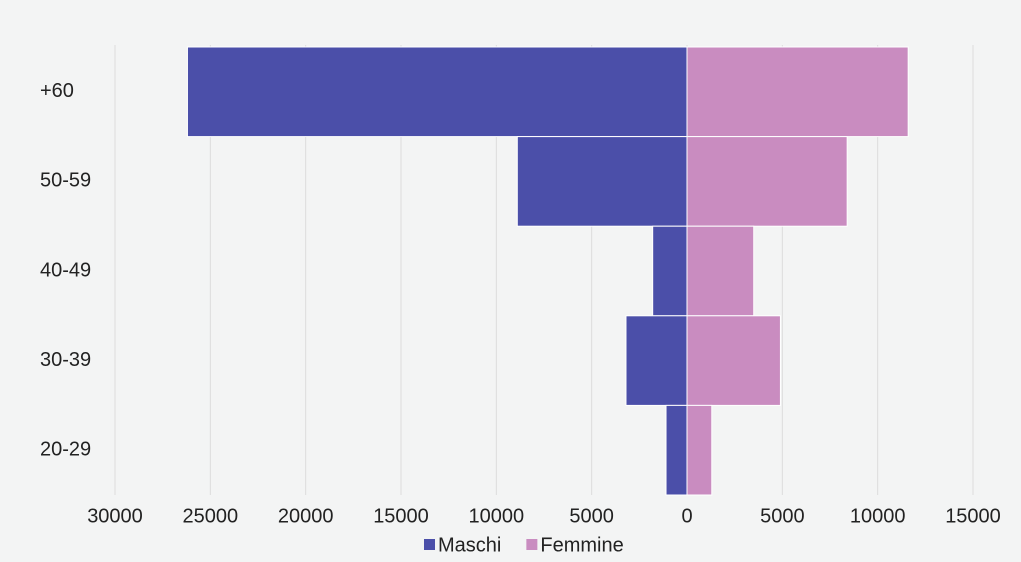 This screenshot has height=562, width=1021. I want to click on x-tick-label: 0, so click(686, 516).